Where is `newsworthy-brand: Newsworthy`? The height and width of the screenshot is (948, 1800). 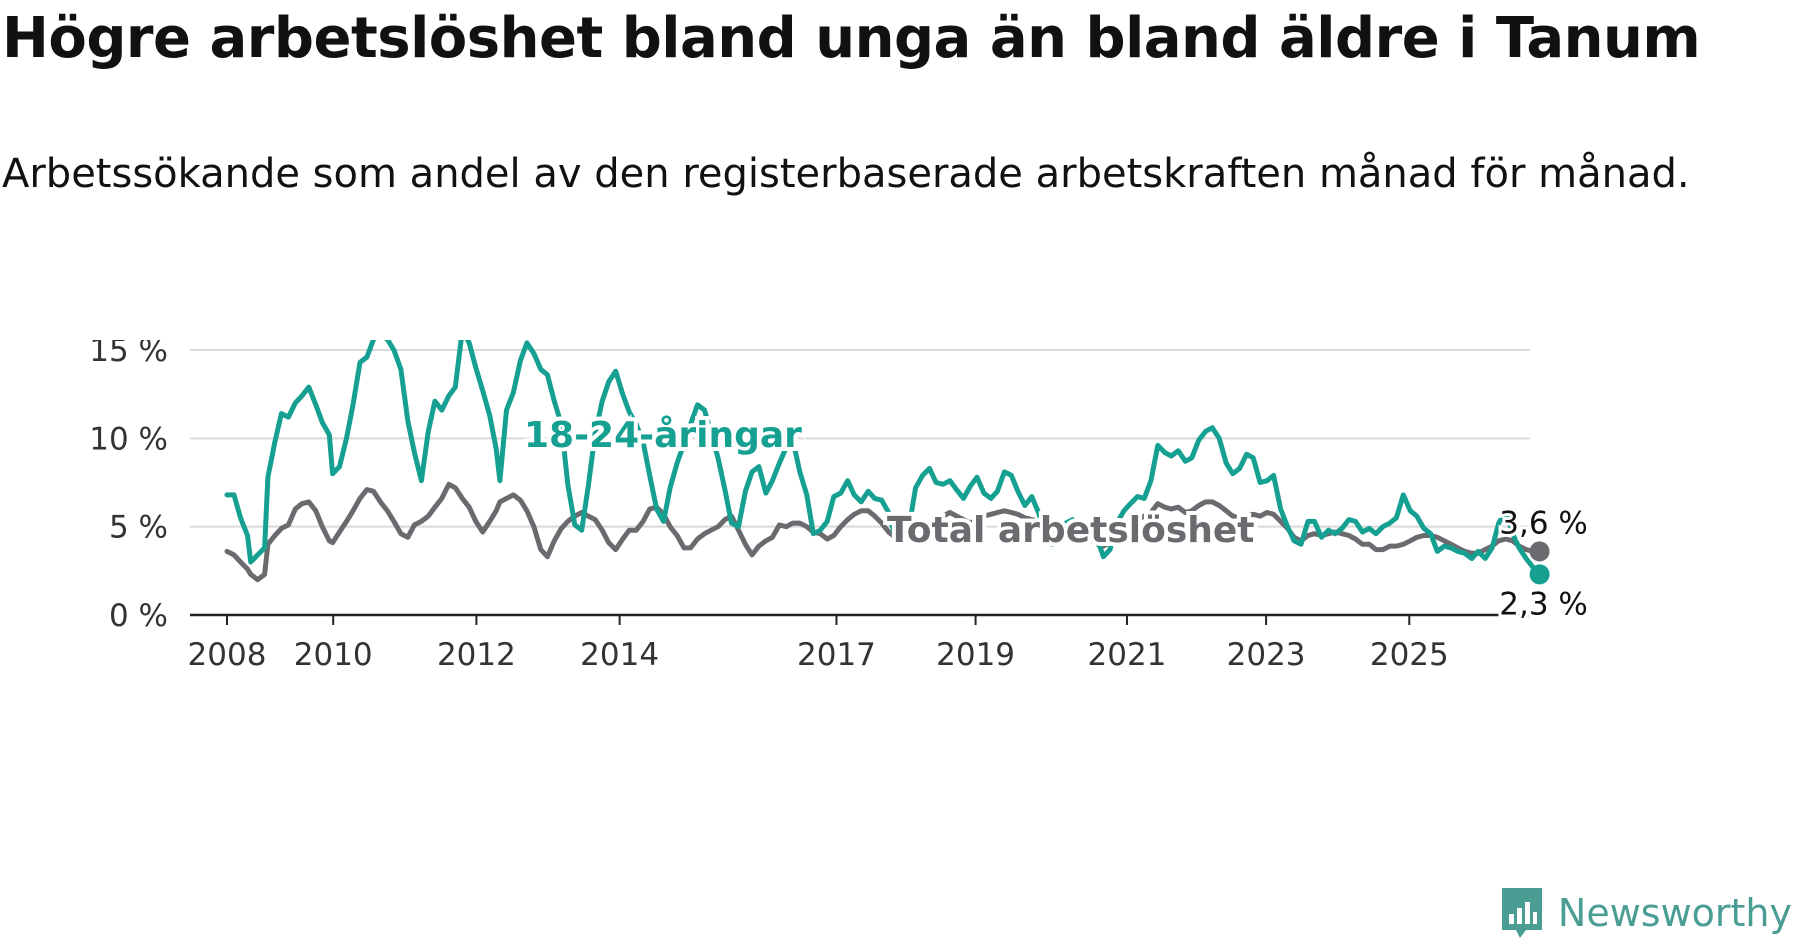
newsworthy-brand: Newsworthy is located at coordinates (1645, 913).